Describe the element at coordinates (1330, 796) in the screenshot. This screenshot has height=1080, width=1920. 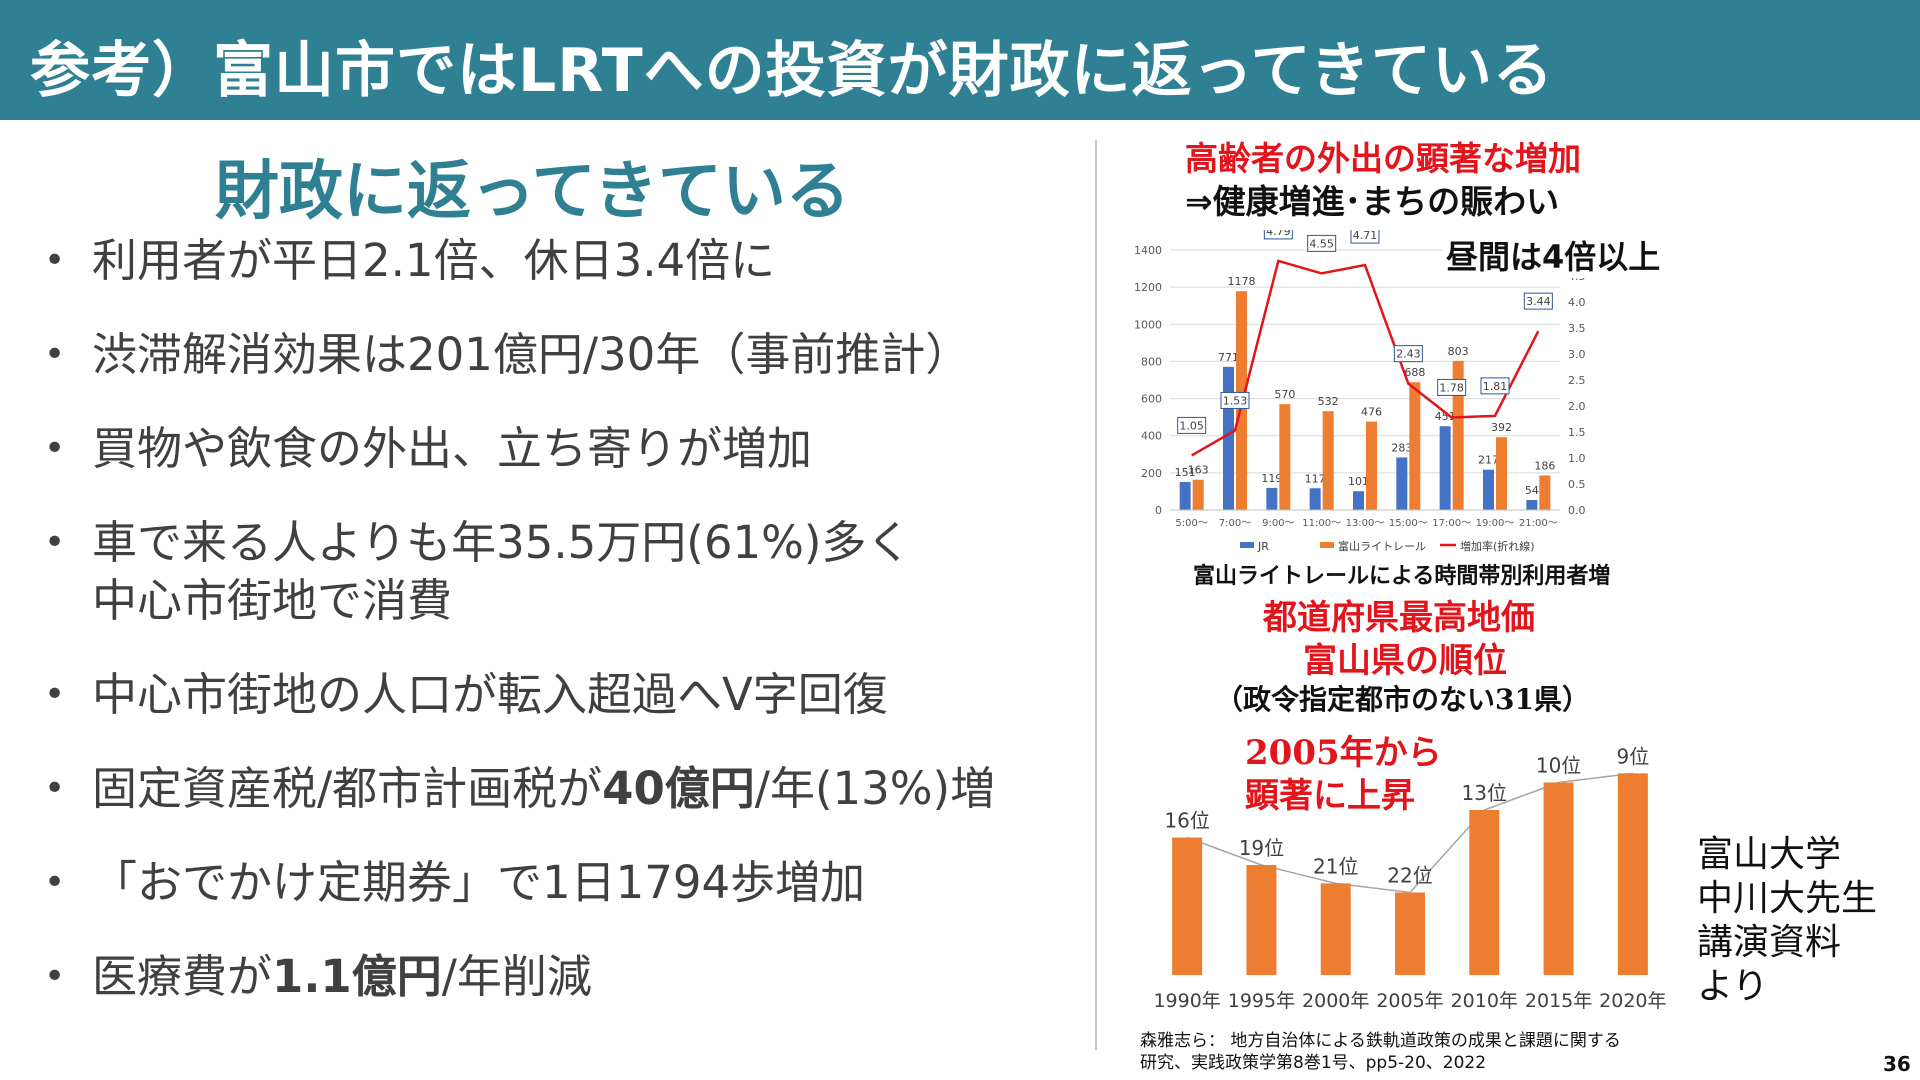
I see `chart2-annotation-2: 顕著に上昇` at that location.